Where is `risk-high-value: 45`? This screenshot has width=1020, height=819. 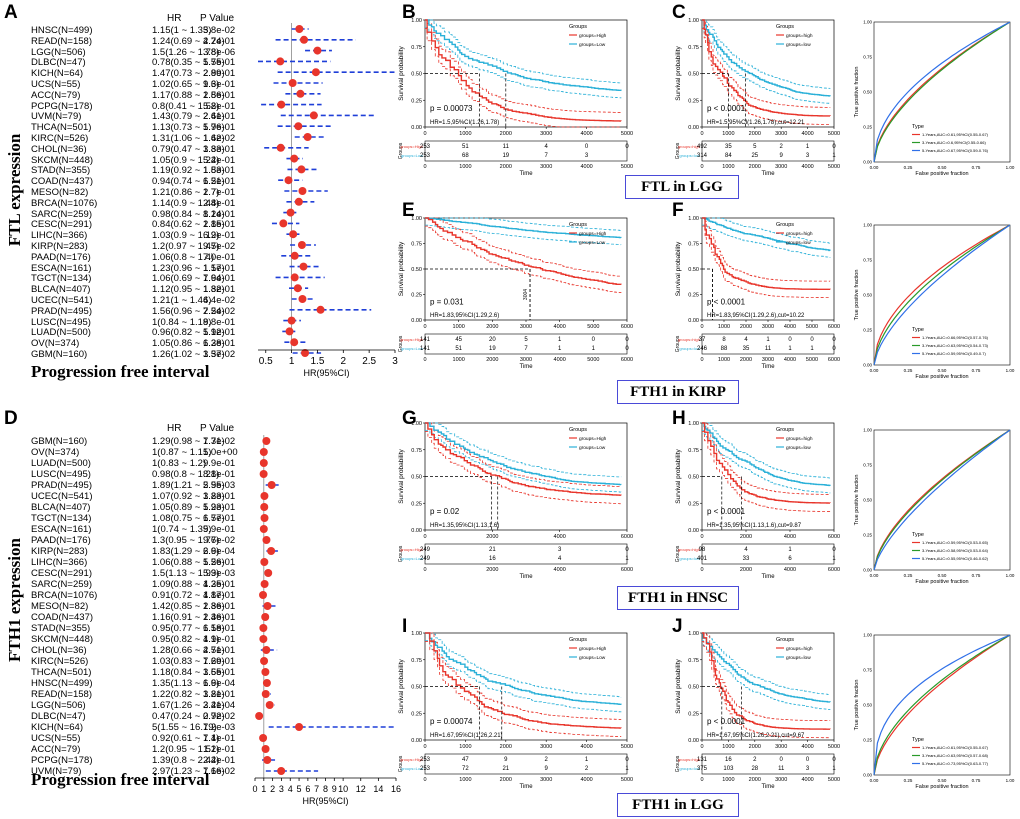 risk-high-value: 45 is located at coordinates (458, 340).